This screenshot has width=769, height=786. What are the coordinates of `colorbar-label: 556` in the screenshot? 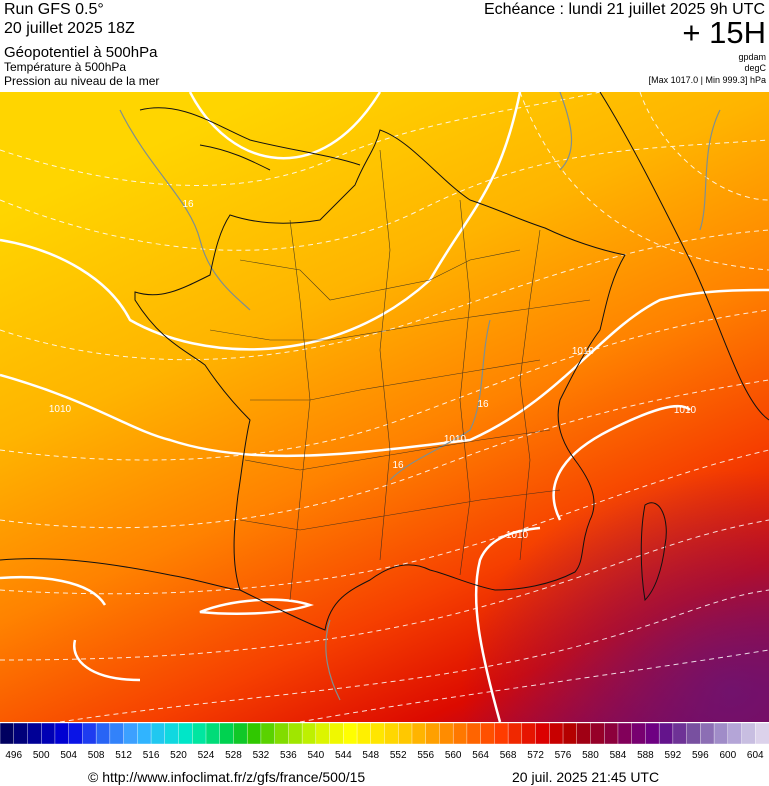 It's located at (425, 755).